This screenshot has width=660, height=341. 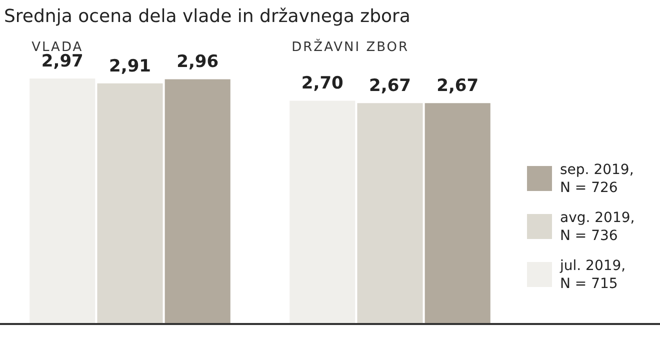 I want to click on data-label: 2,96, so click(x=197, y=62).